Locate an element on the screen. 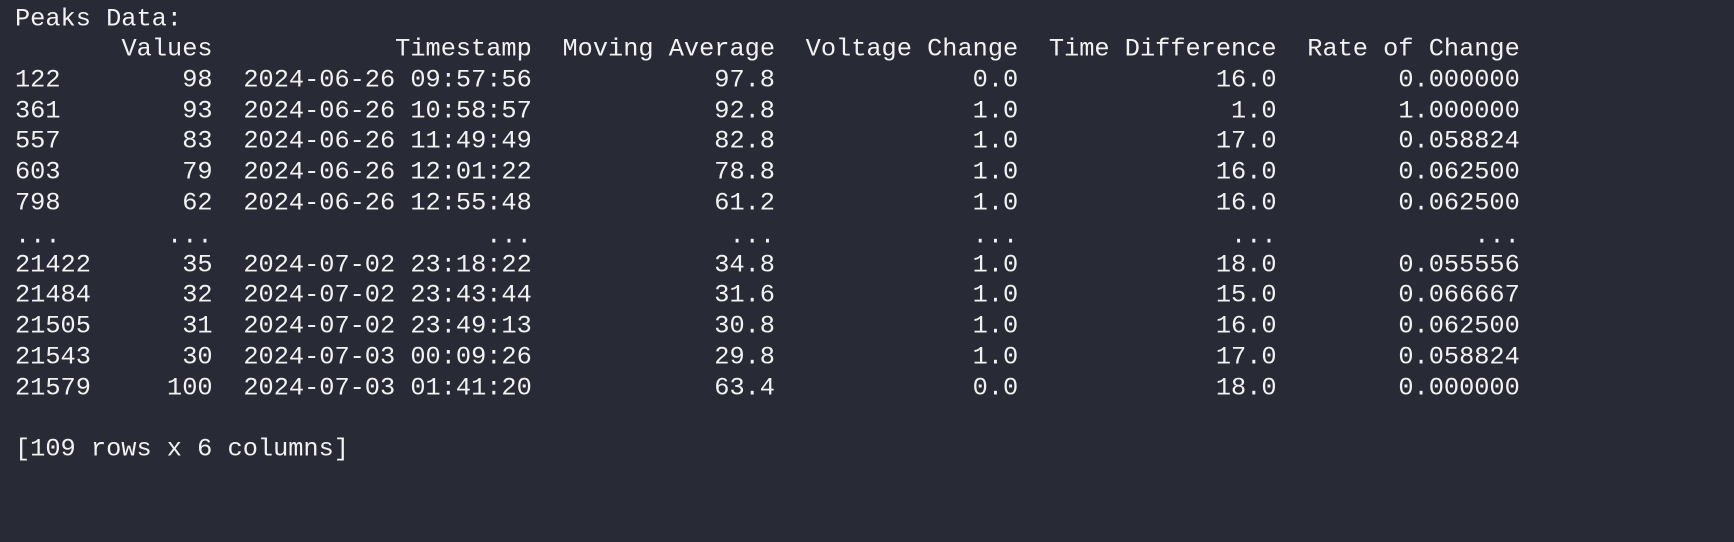  table-cell: 1.000000 is located at coordinates (1458, 111).